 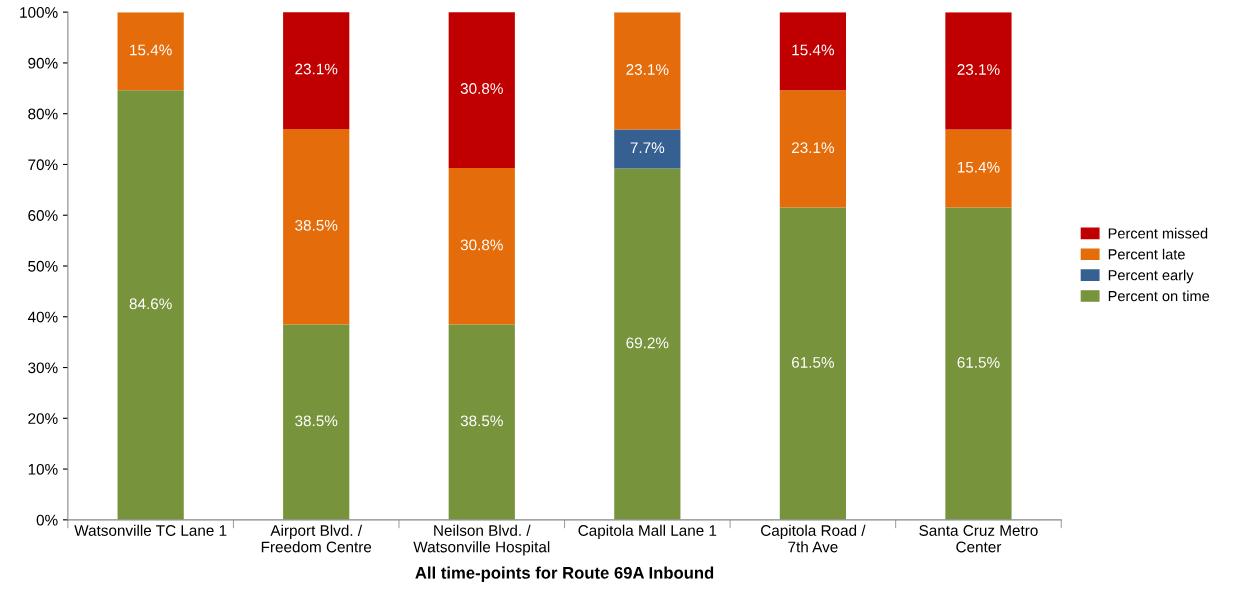 I want to click on x-tick-label: Capitola Road / 7th Ave, so click(x=813, y=538).